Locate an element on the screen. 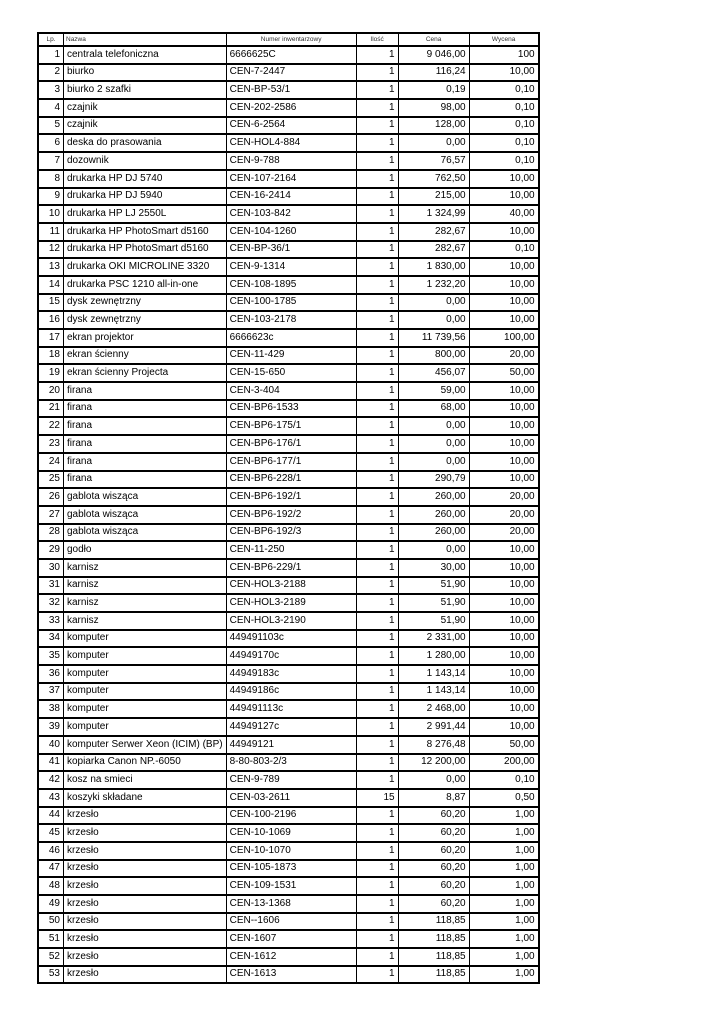 The image size is (724, 1024). cell-nazwa: dysk zewnętrzny is located at coordinates (145, 302).